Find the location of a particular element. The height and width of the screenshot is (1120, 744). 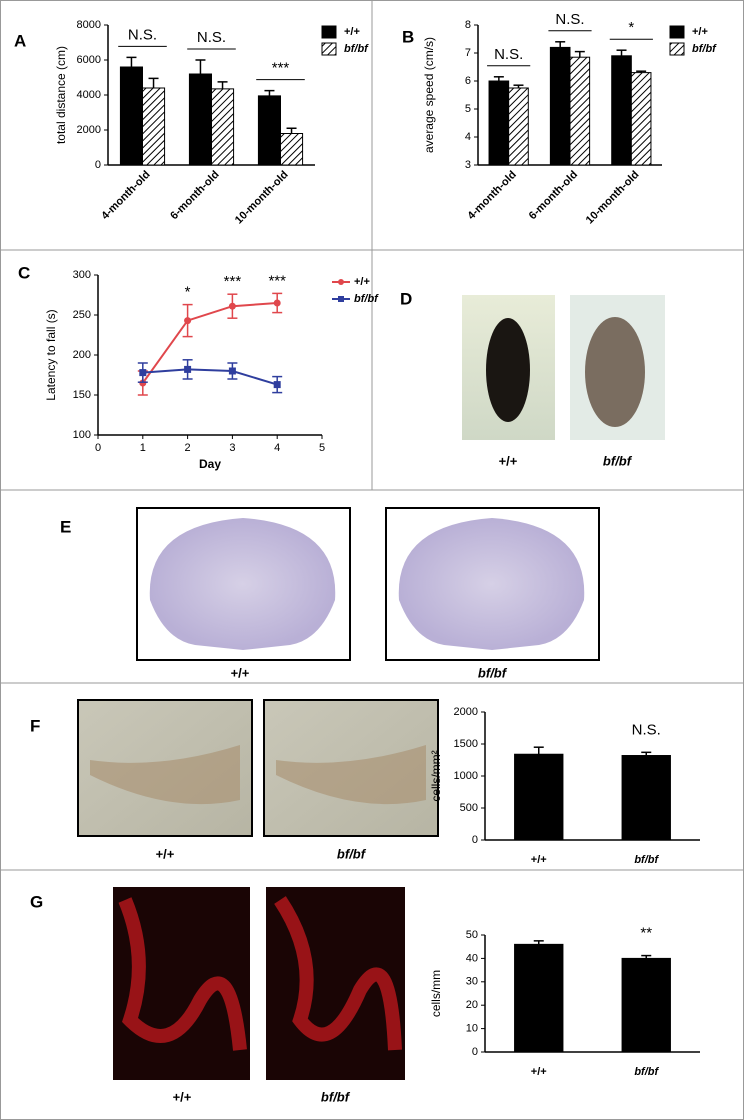

panel-letter: C is located at coordinates (24, 272).